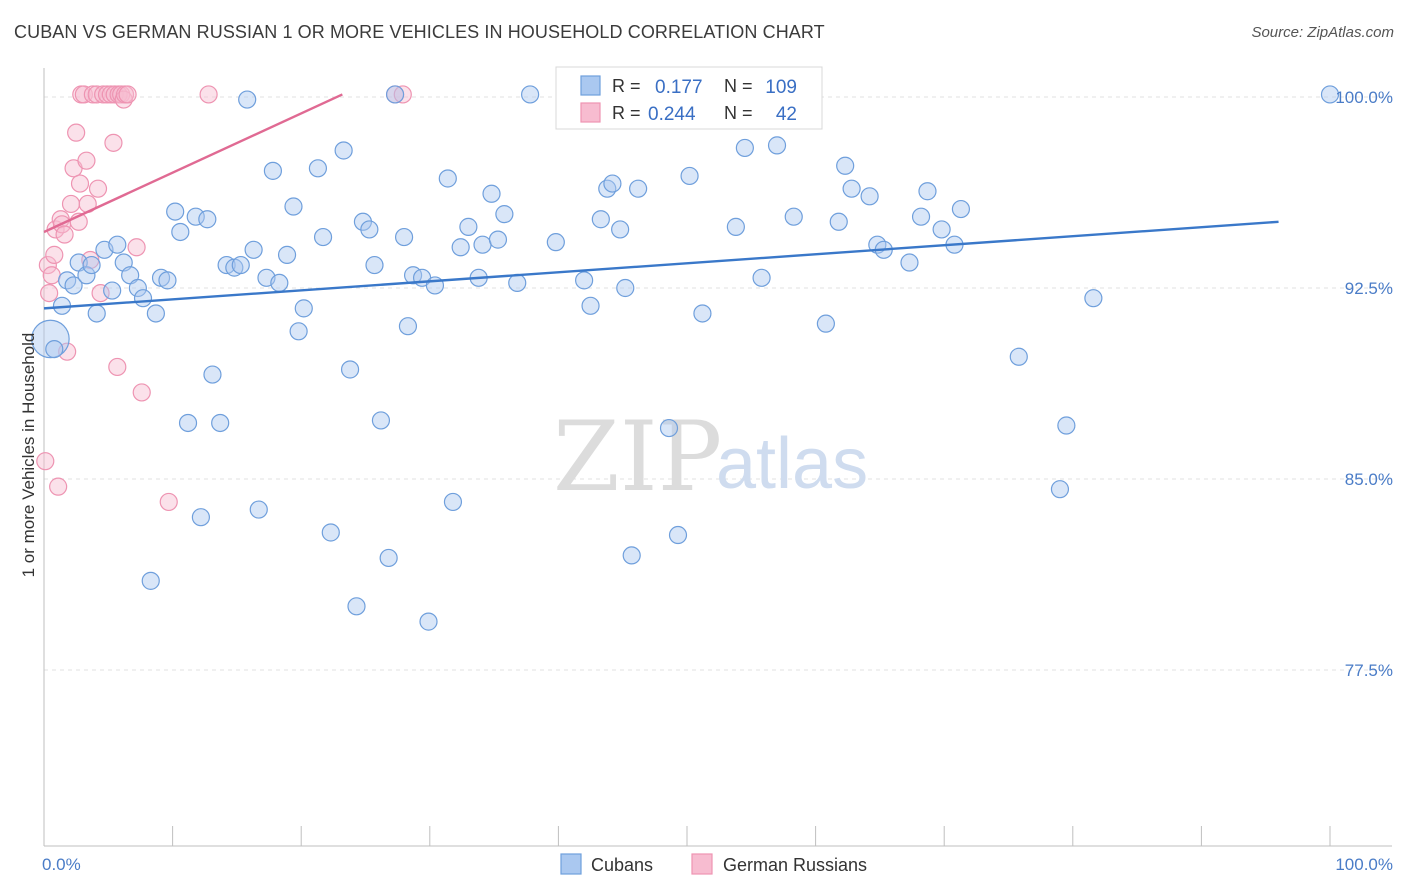  I want to click on legend-r-value-german: 0.244, so click(672, 114).